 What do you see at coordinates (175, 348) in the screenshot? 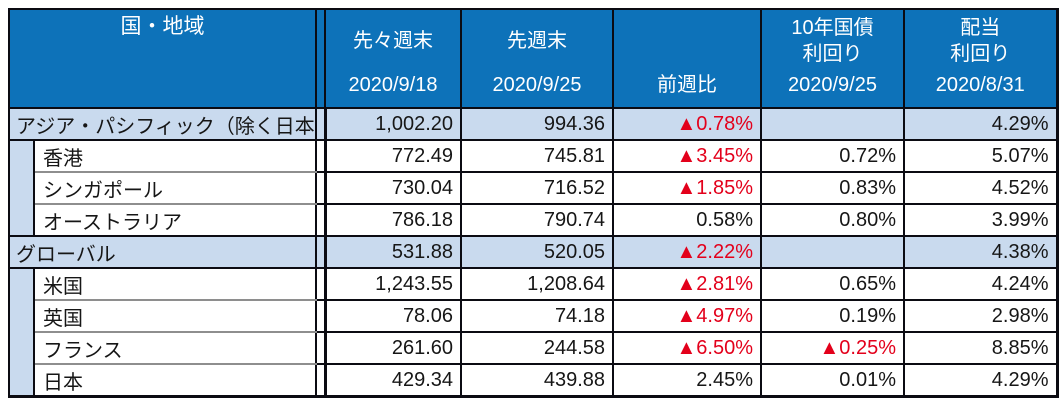
I see `row-label: フランス` at bounding box center [175, 348].